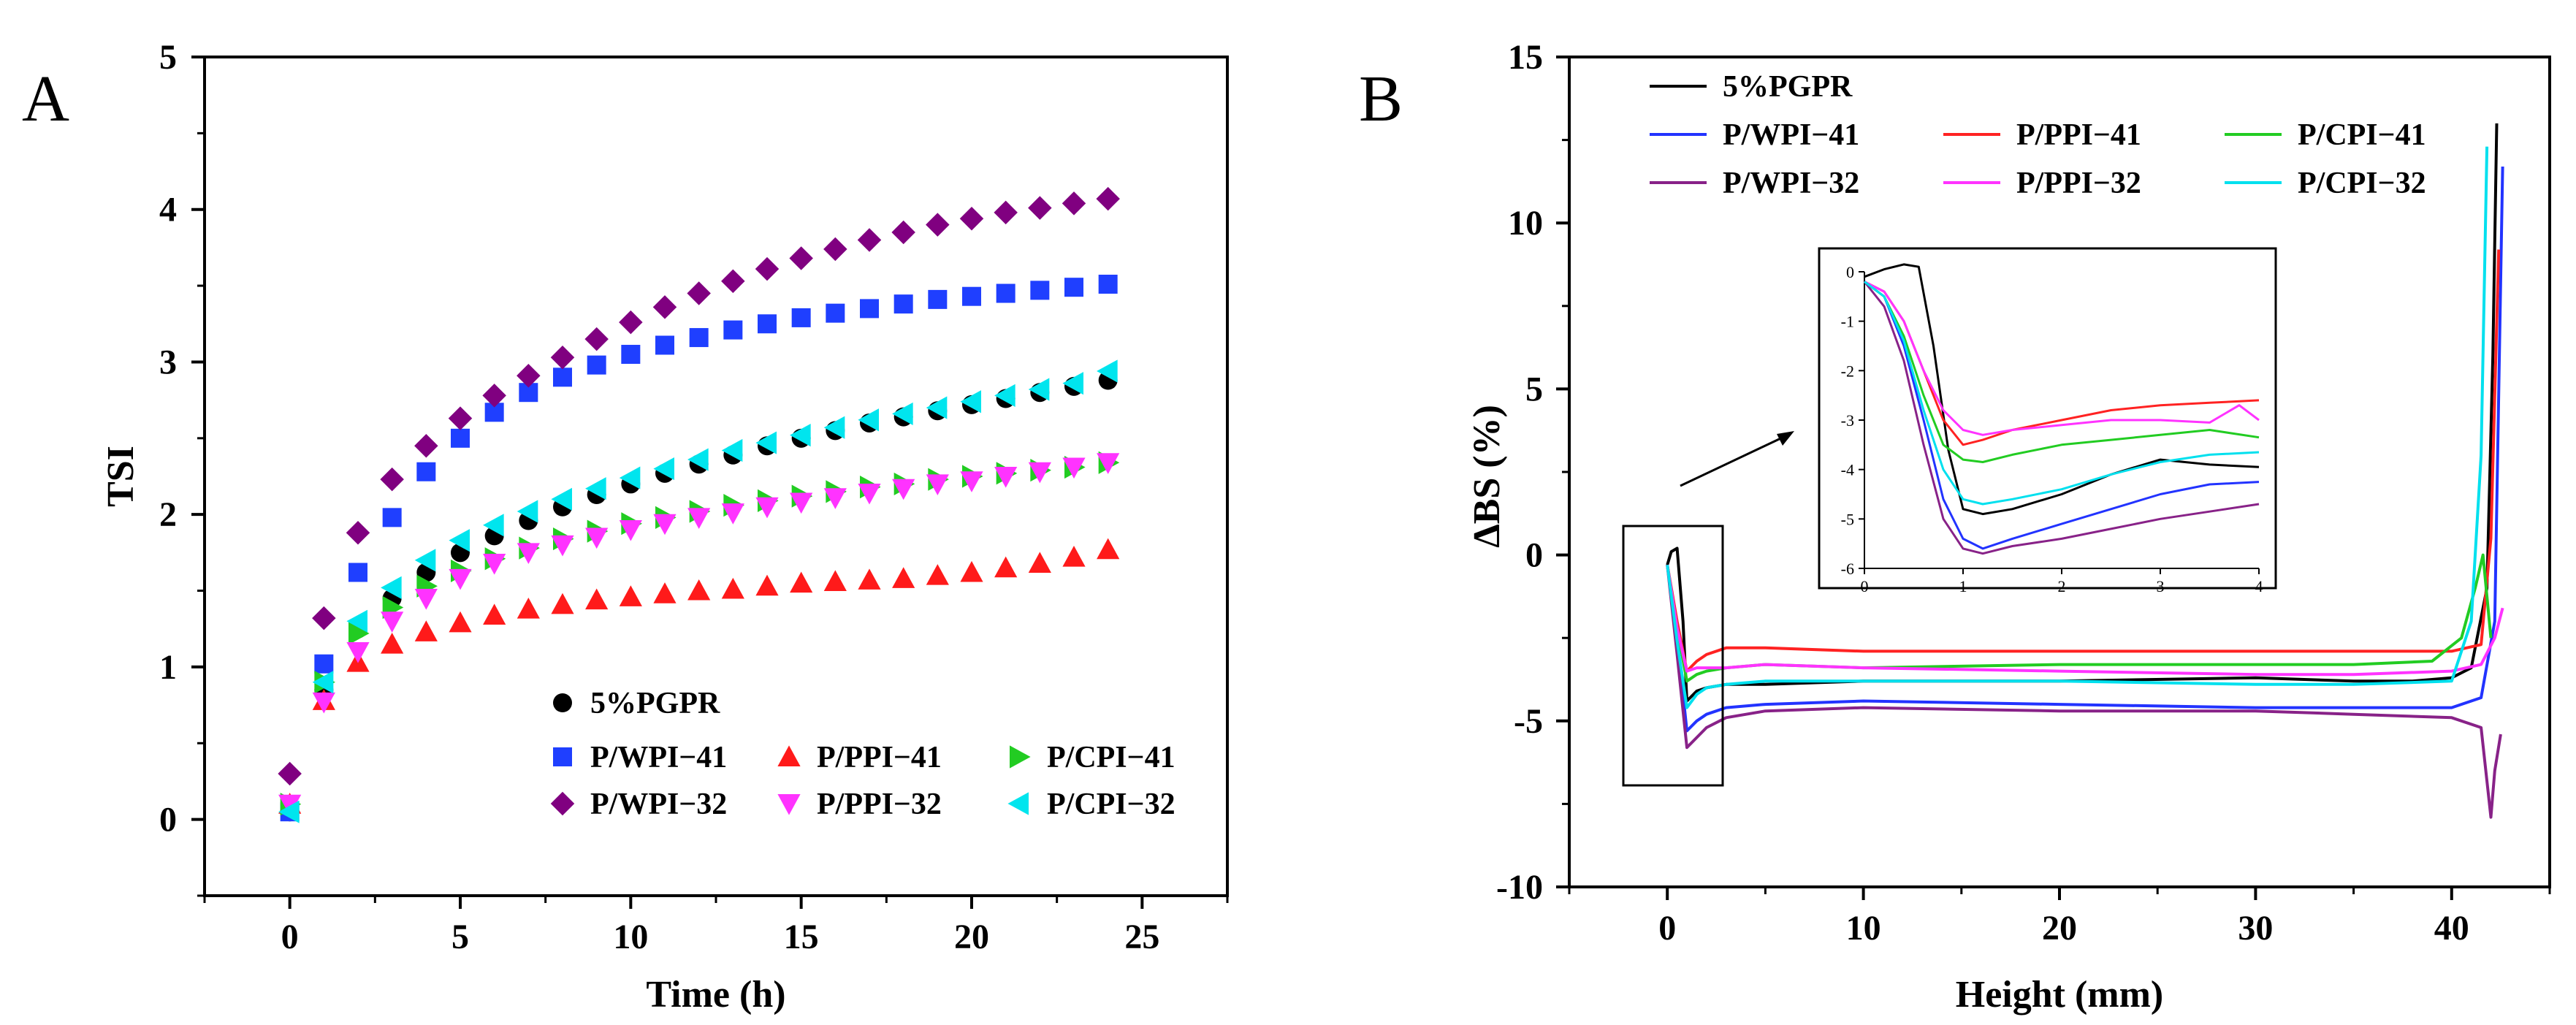 The width and height of the screenshot is (2576, 1025). What do you see at coordinates (2062, 359) in the screenshot?
I see `inset-series-line-P/PPI−32` at bounding box center [2062, 359].